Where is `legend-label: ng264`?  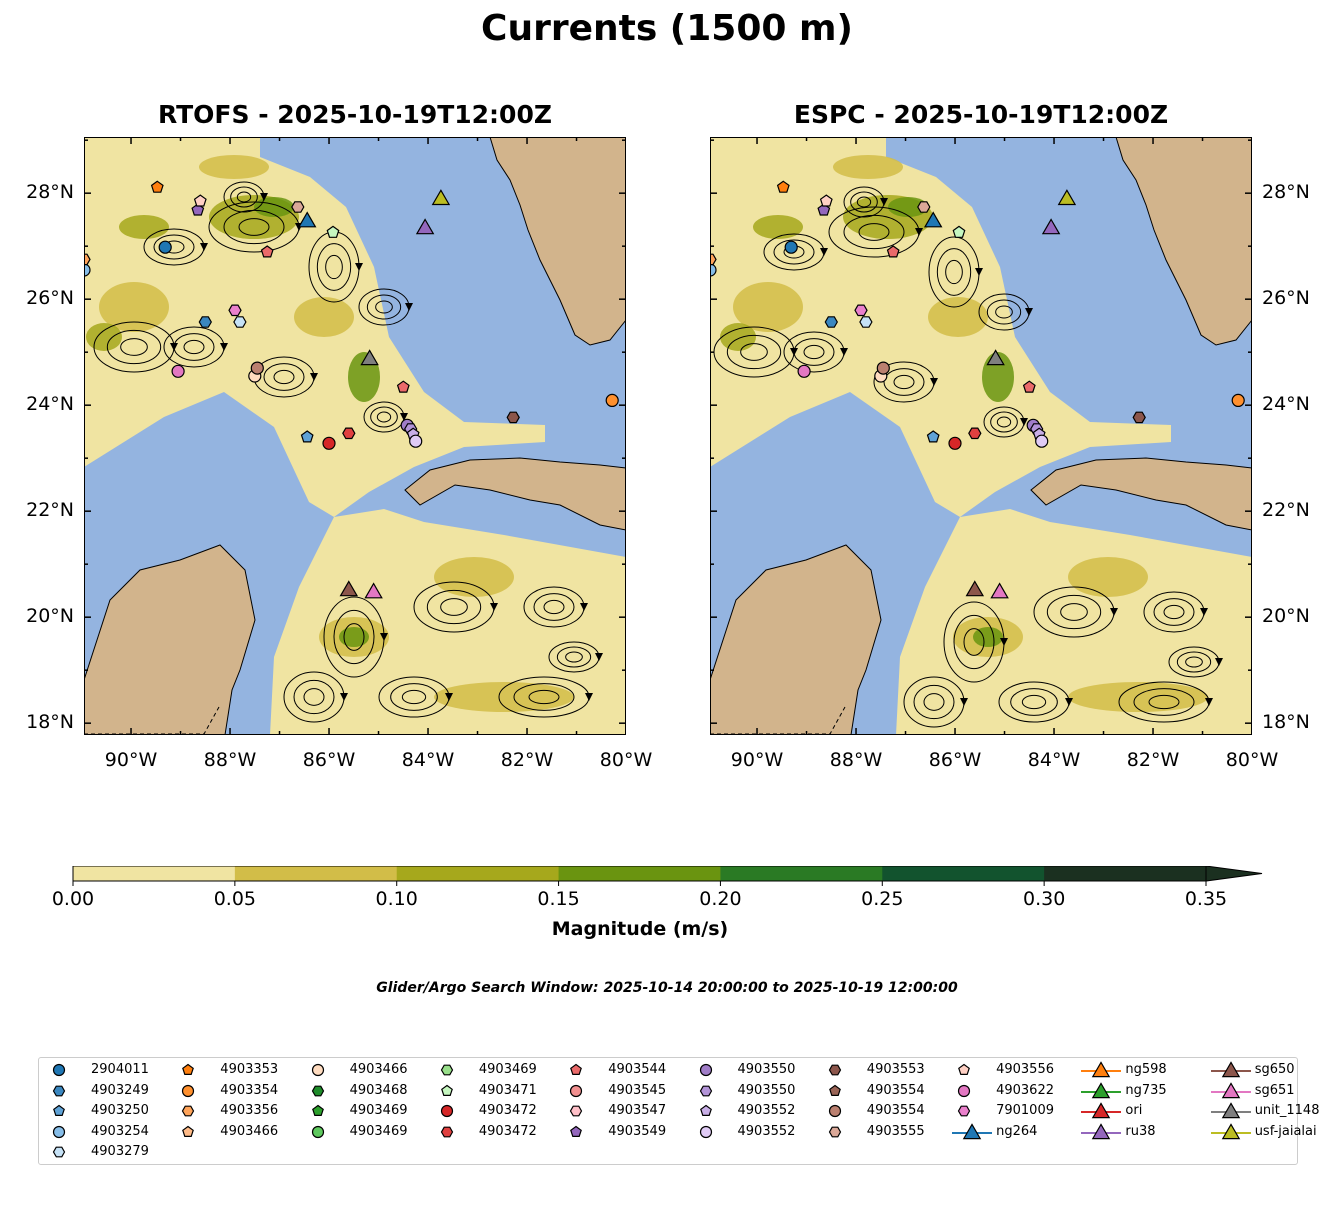
legend-label: ng264 is located at coordinates (1017, 1131).